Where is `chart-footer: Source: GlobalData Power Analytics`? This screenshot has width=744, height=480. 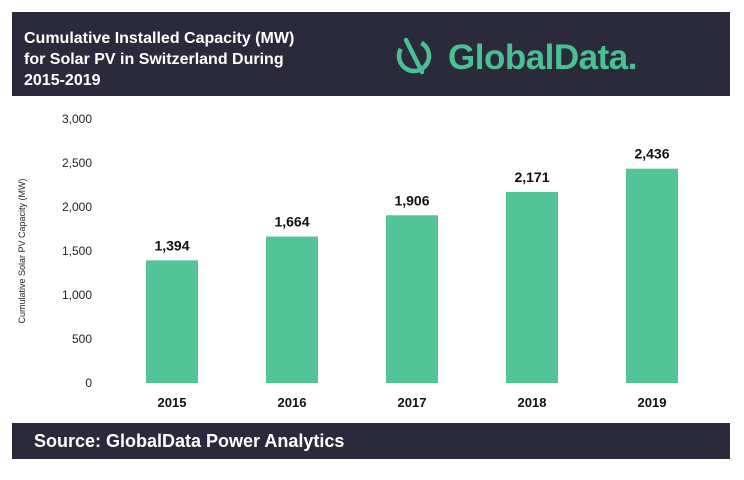 chart-footer: Source: GlobalData Power Analytics is located at coordinates (371, 441).